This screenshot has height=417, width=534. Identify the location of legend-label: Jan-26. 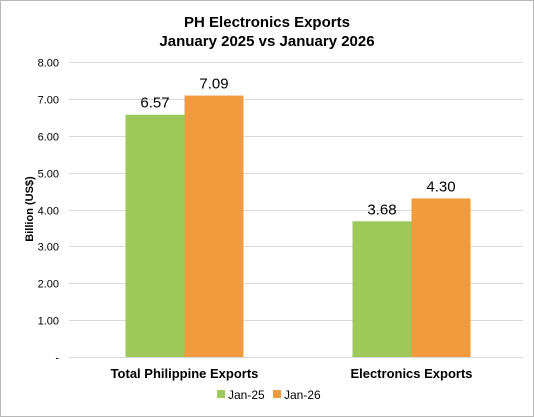
(302, 395).